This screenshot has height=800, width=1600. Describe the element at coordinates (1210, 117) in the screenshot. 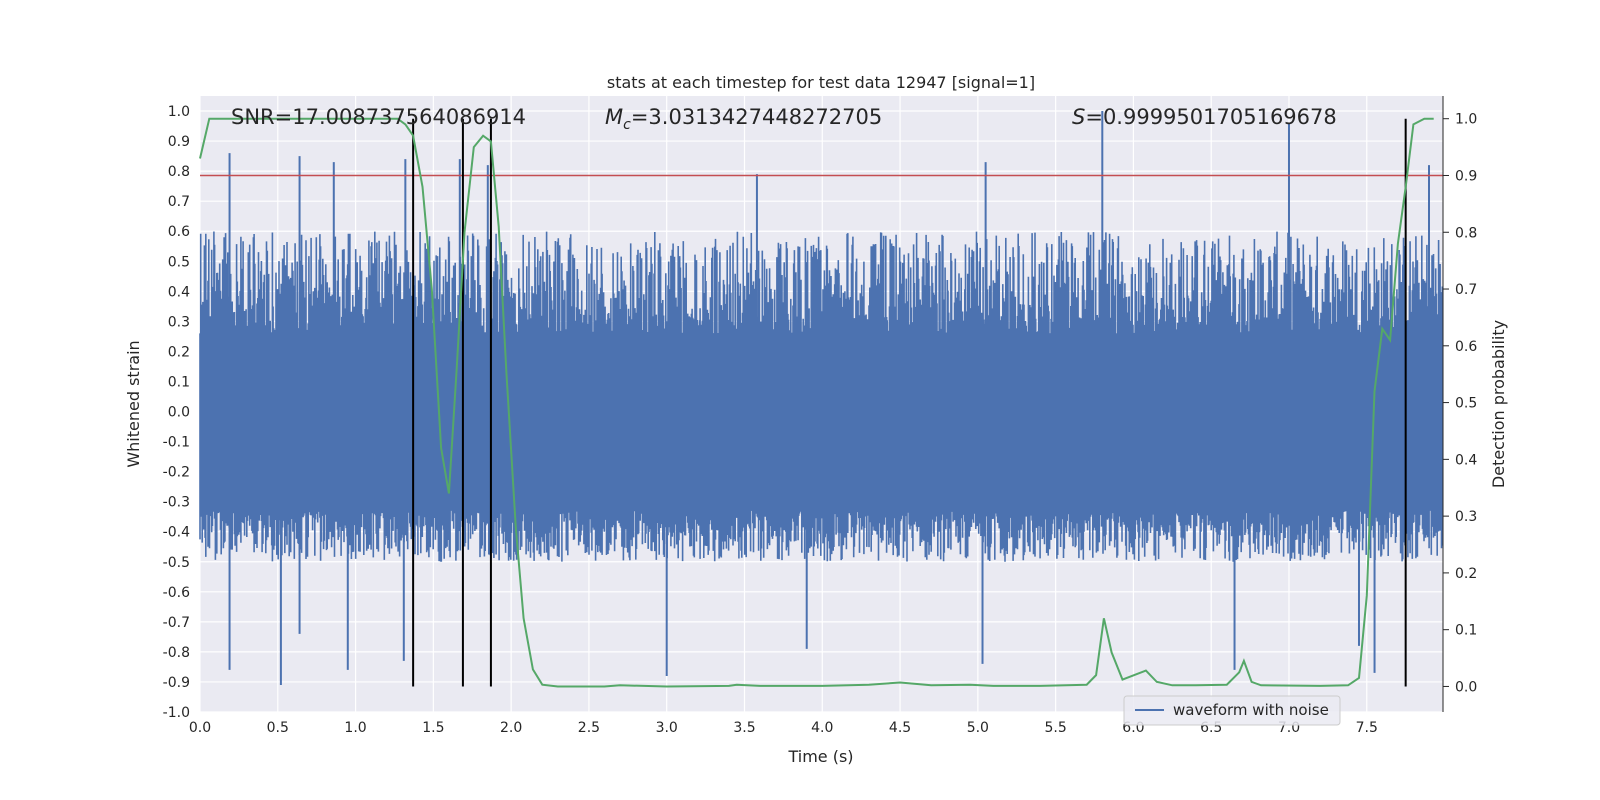

I see `annotation-score-value: =0.9999501705169678` at that location.